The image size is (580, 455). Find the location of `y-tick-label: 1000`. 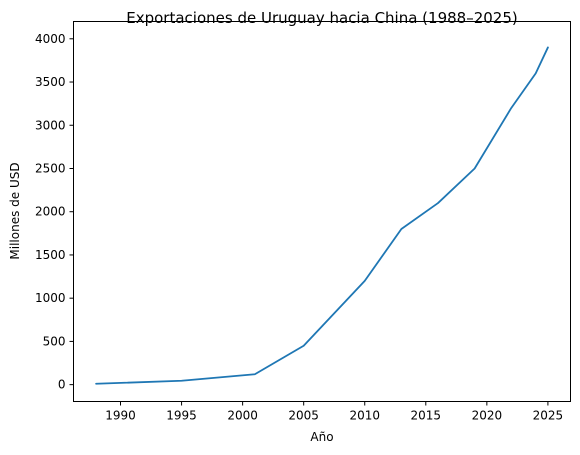

y-tick-label: 1000 is located at coordinates (50, 298).